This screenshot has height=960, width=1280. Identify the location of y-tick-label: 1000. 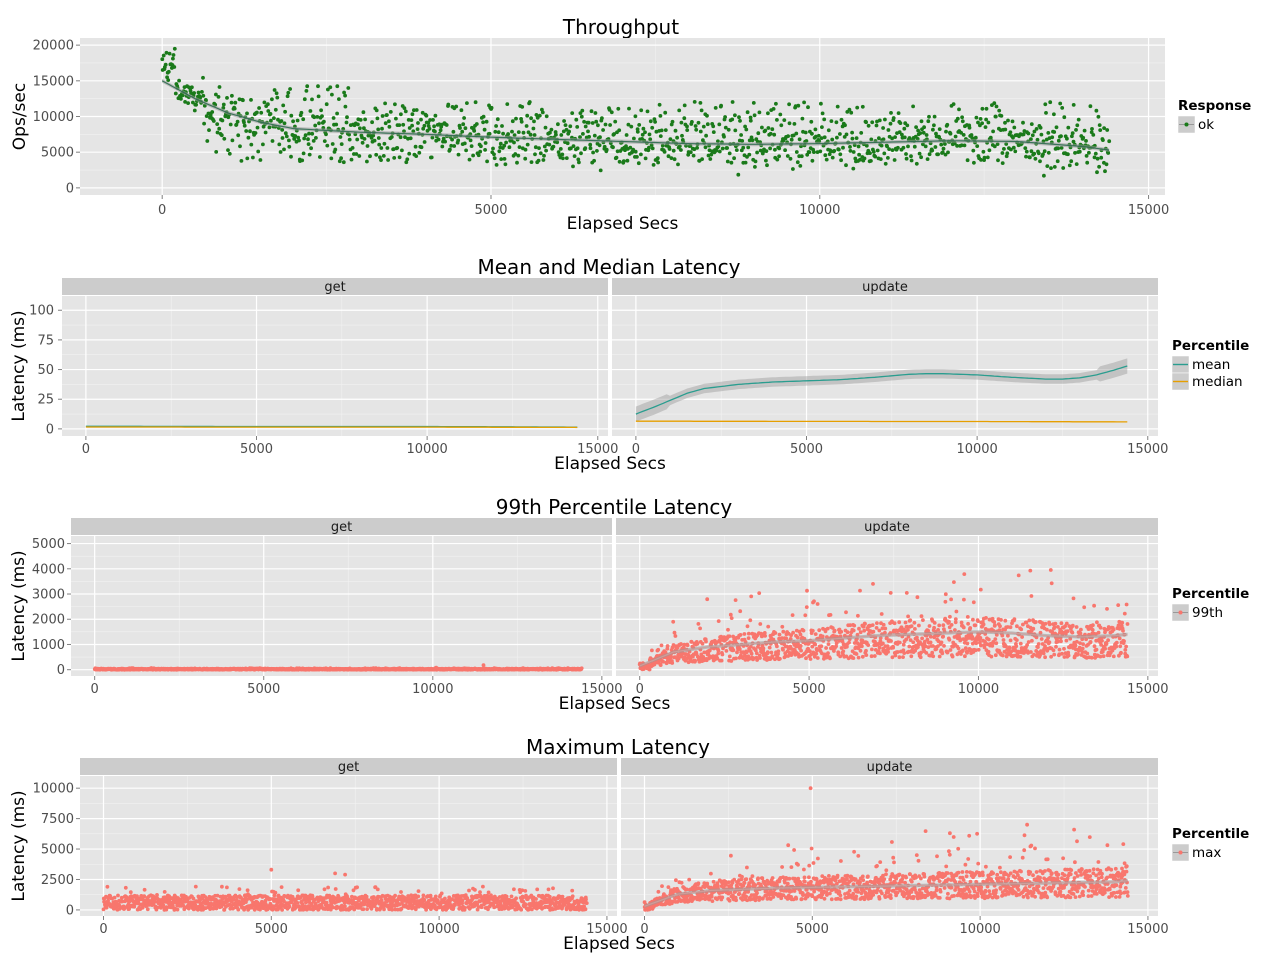
(48, 645).